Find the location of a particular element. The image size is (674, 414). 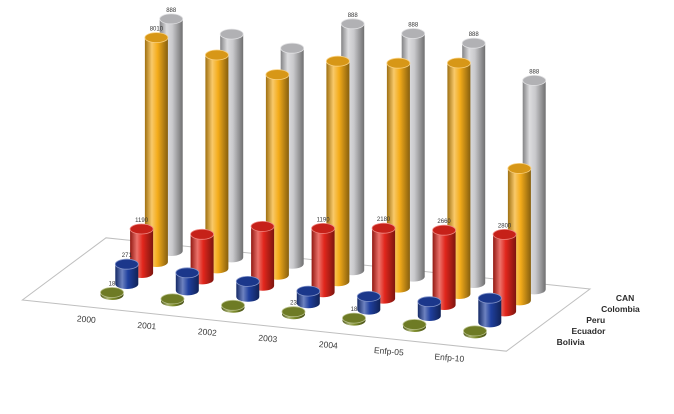

bar-peru-5: 2660 is located at coordinates (444, 264).